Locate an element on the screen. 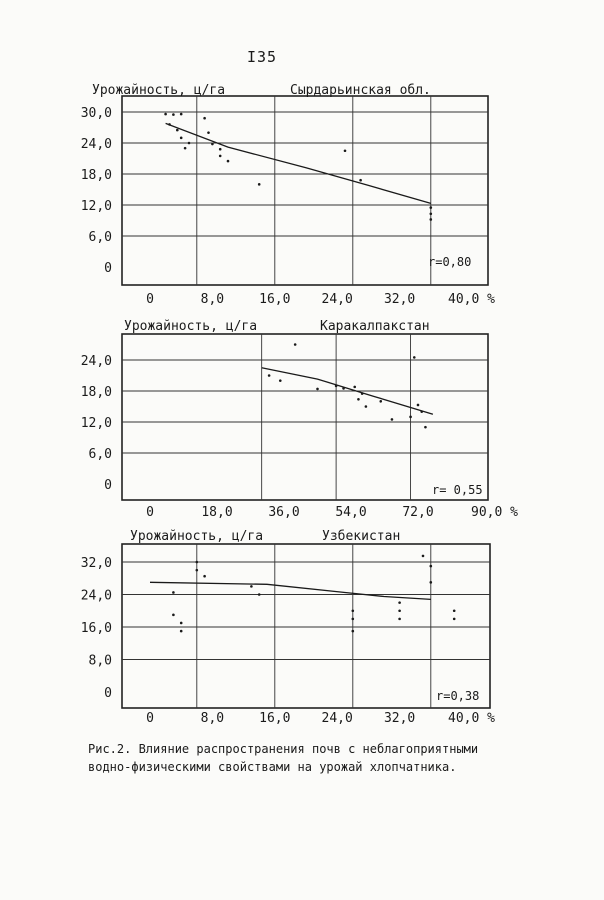 This screenshot has height=900, width=604. x-tick-label: 32,0 is located at coordinates (399, 718).